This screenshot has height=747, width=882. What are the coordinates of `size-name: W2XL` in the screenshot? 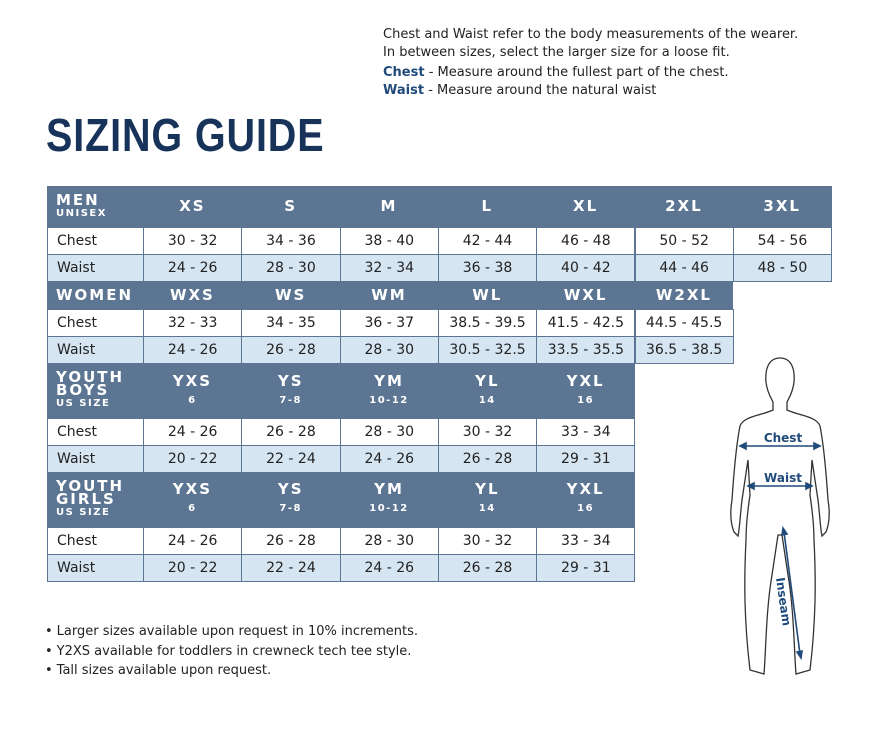 It's located at (683, 294).